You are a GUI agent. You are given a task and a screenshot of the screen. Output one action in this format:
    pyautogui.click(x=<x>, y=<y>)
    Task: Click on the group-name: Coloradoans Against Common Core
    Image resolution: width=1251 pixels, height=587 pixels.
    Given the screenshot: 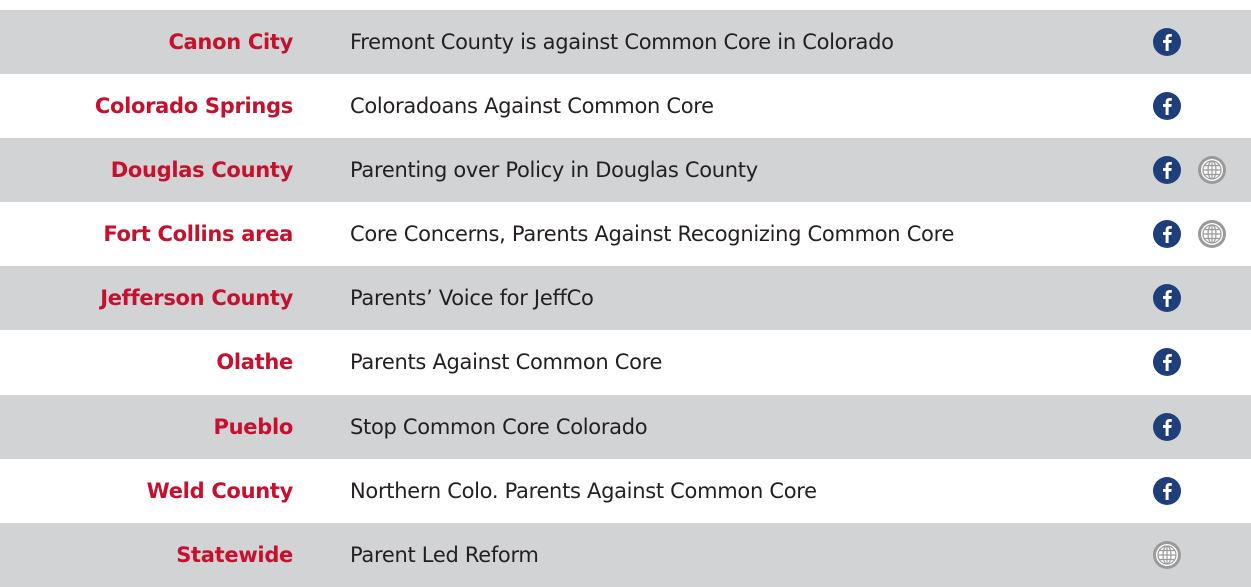 What is the action you would take?
    pyautogui.click(x=532, y=106)
    